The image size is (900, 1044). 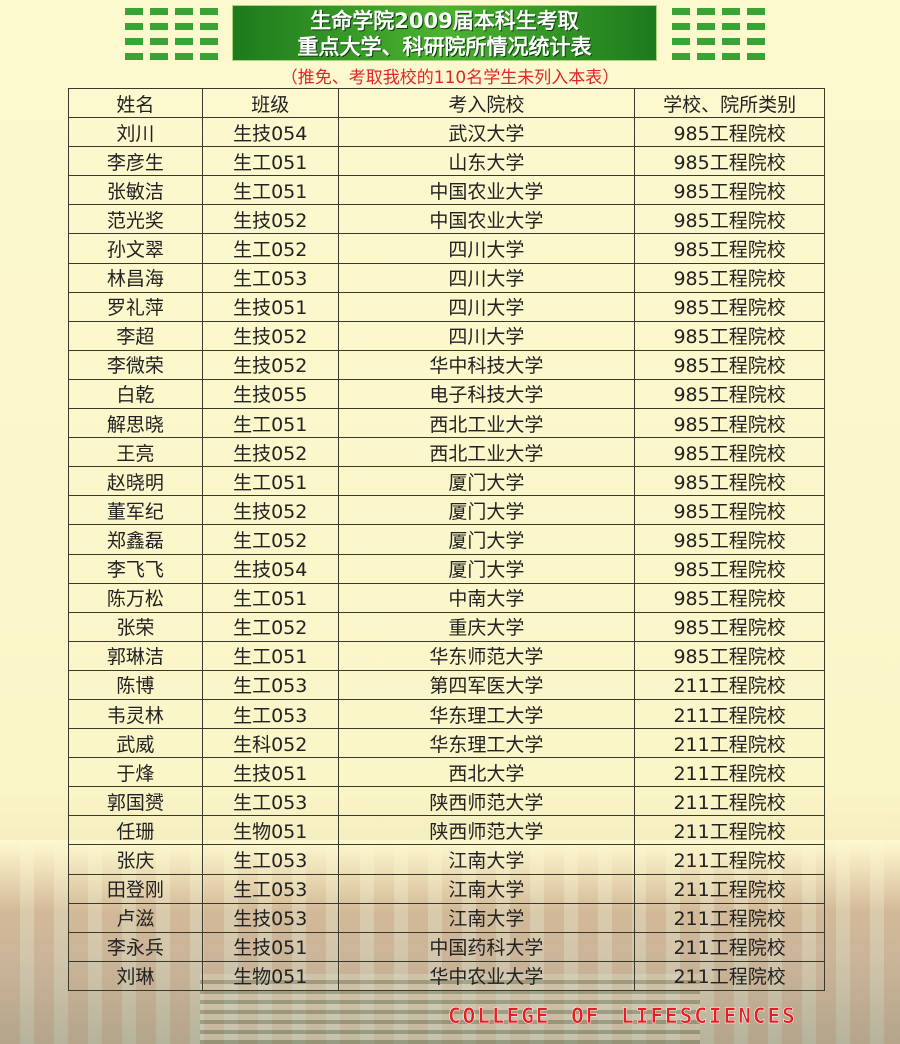 What do you see at coordinates (135, 917) in the screenshot?
I see `name-cell: 卢滋` at bounding box center [135, 917].